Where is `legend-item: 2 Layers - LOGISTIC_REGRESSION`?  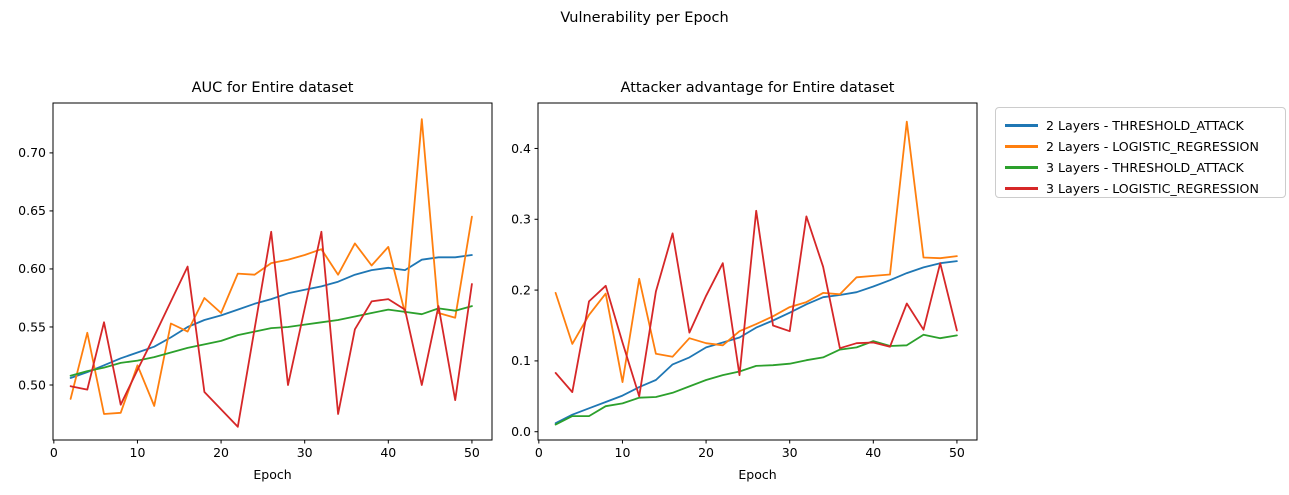
legend-item: 2 Layers - LOGISTIC_REGRESSION is located at coordinates (1140, 146).